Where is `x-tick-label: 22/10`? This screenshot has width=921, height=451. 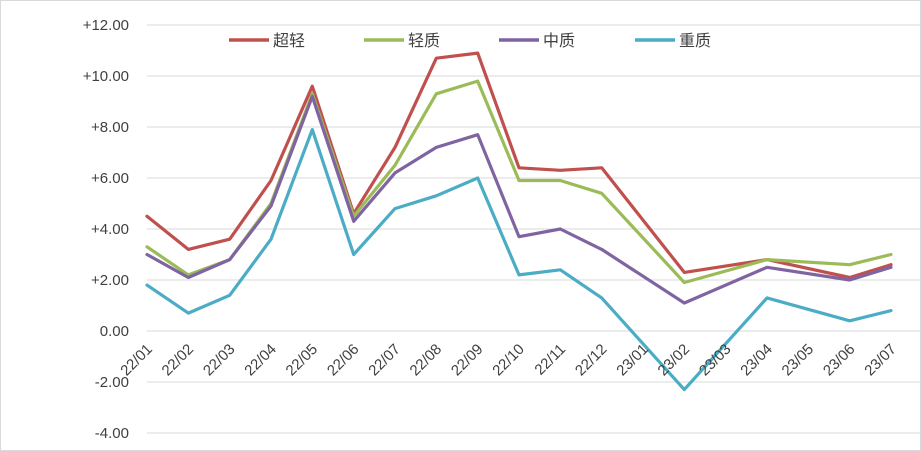 x-tick-label: 22/10 is located at coordinates (508, 360).